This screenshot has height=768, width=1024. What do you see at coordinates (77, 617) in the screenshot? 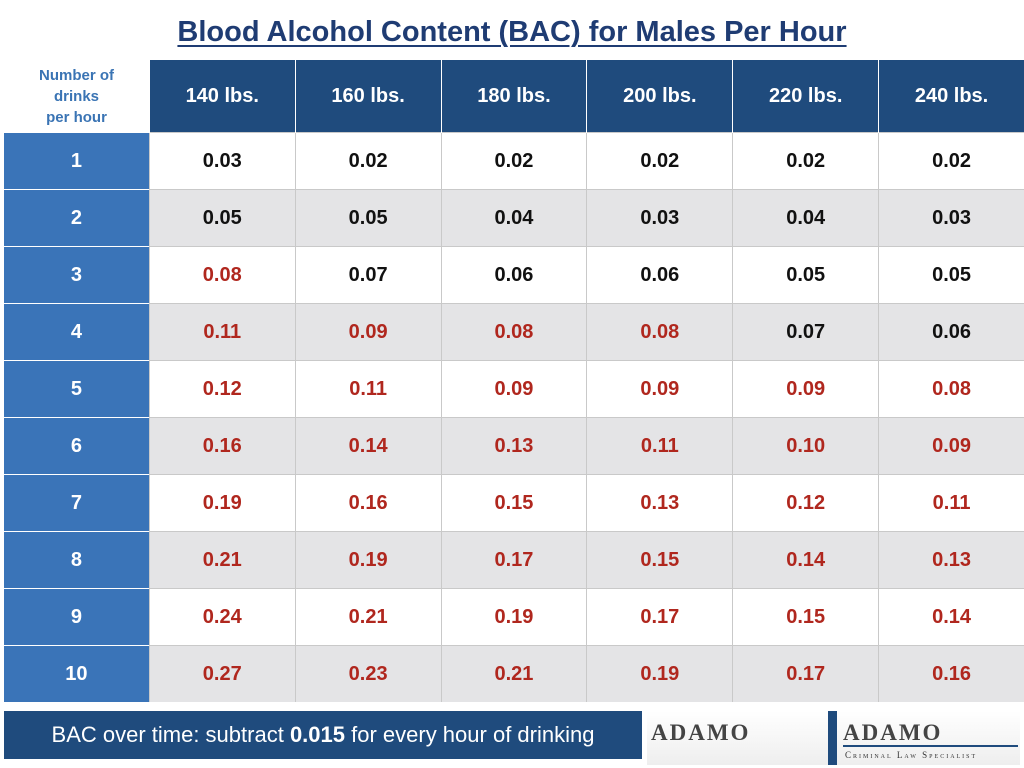
I see `row-header-drinks: 9` at bounding box center [77, 617].